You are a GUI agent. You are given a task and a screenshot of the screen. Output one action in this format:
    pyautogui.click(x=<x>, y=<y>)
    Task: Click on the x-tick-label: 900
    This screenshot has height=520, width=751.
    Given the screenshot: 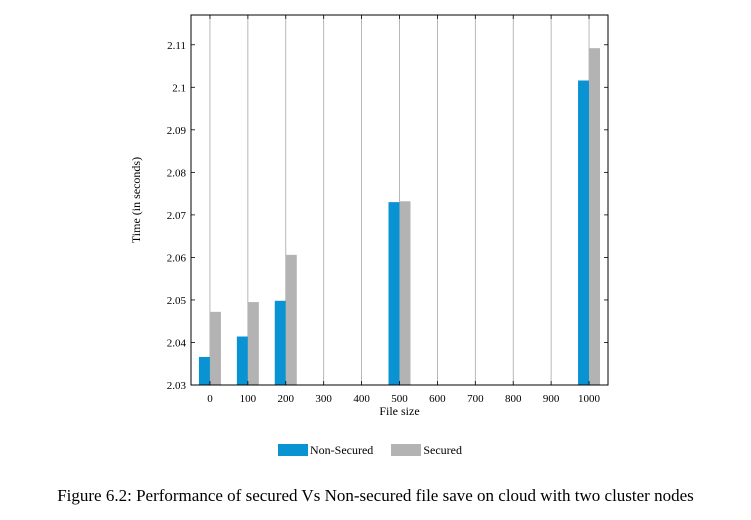 What is the action you would take?
    pyautogui.click(x=551, y=399)
    